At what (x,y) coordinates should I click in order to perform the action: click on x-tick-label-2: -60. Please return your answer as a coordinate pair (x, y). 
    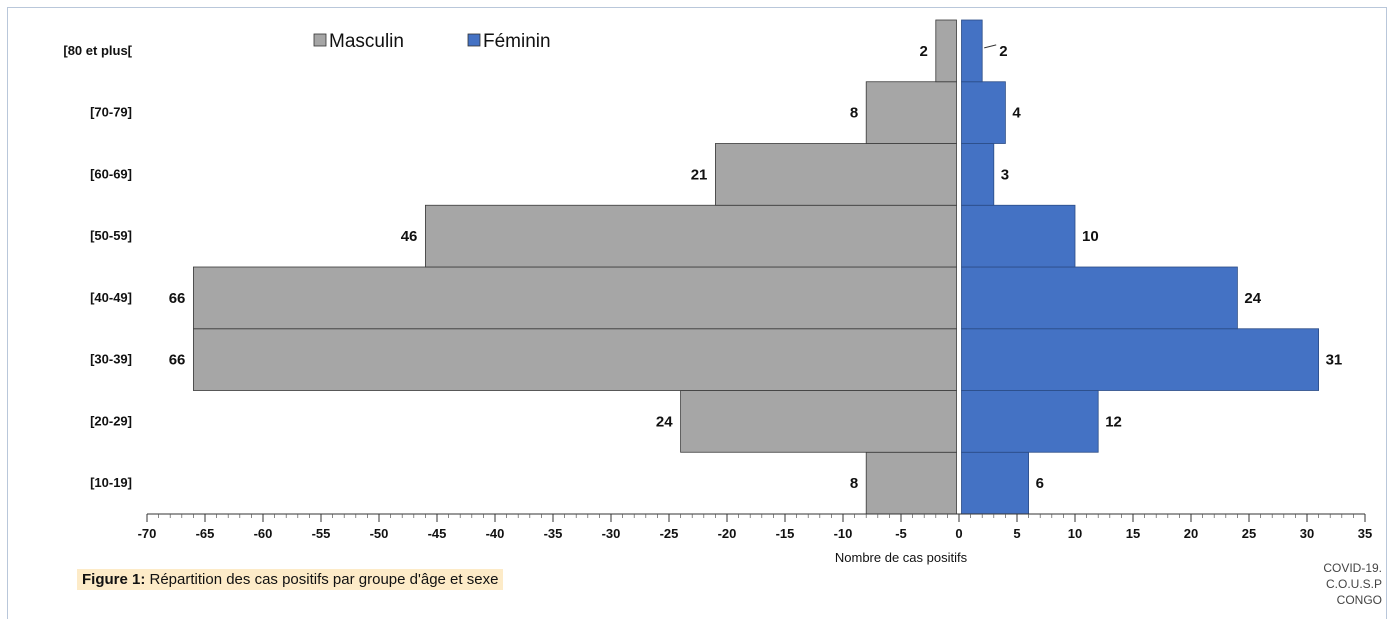
    Looking at the image, I should click on (263, 533).